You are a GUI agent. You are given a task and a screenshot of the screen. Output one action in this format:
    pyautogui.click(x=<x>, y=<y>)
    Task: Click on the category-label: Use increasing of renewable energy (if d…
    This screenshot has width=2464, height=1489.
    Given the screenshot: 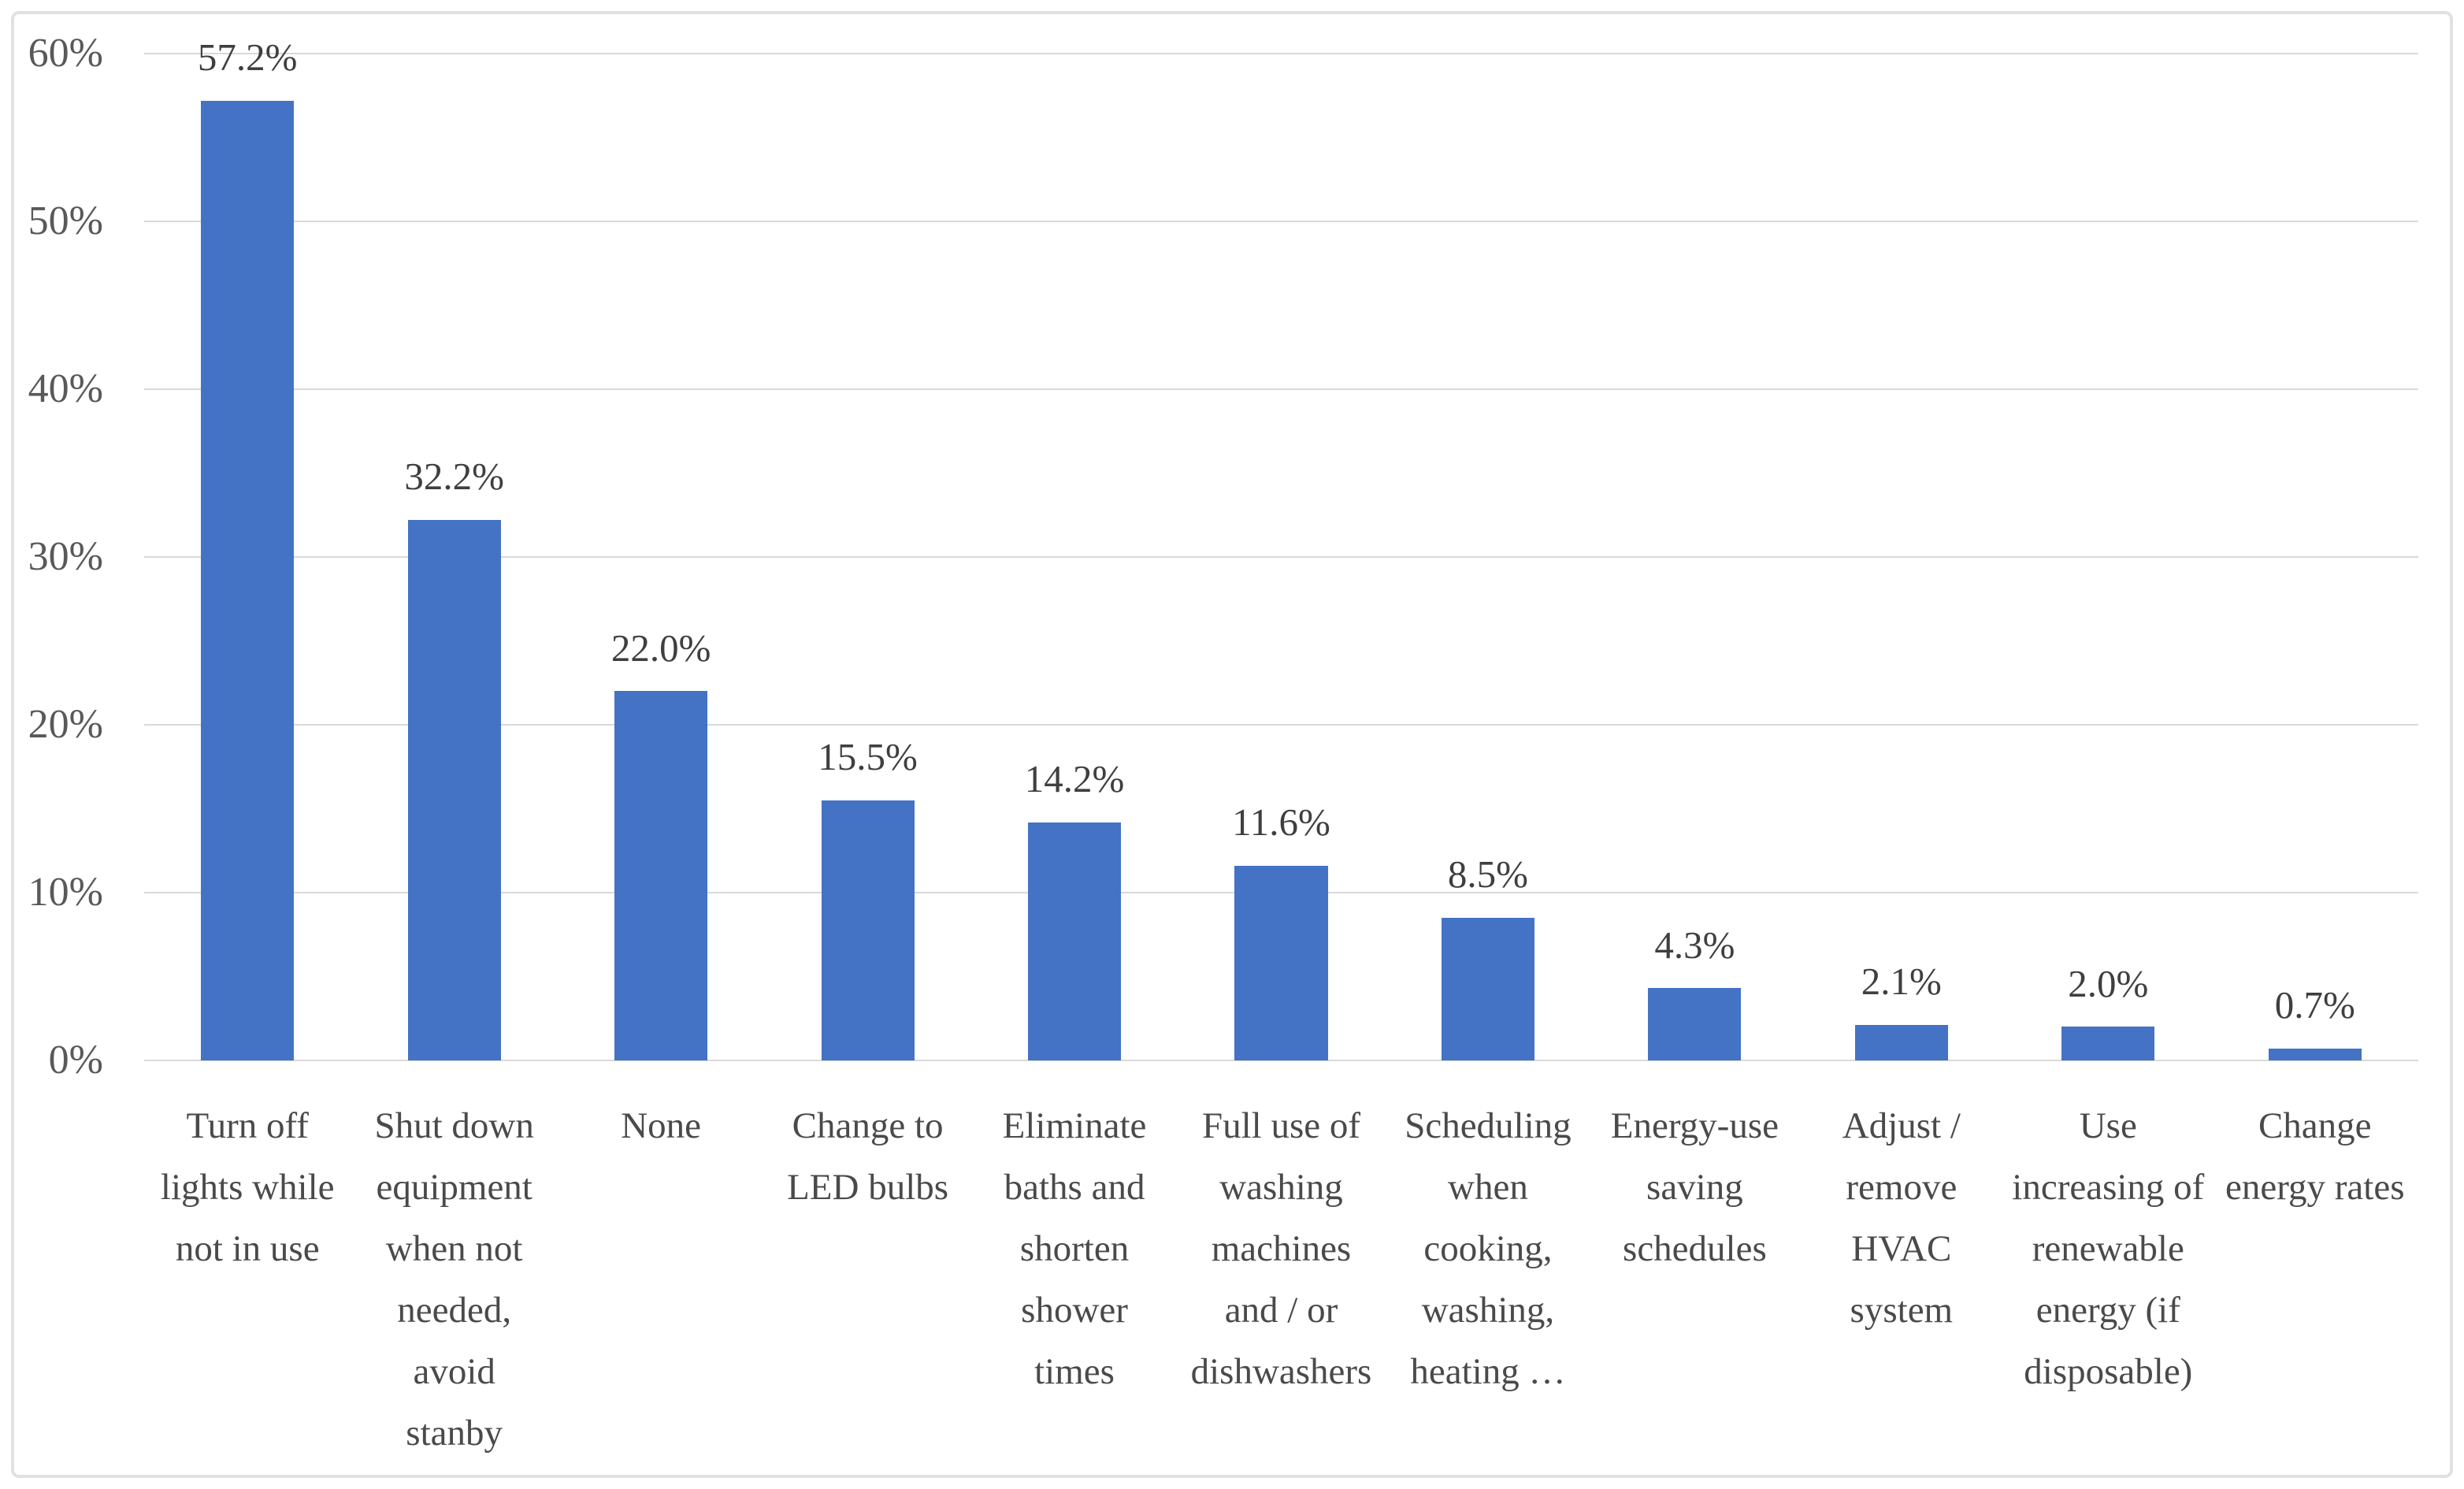 What is the action you would take?
    pyautogui.click(x=2108, y=1248)
    